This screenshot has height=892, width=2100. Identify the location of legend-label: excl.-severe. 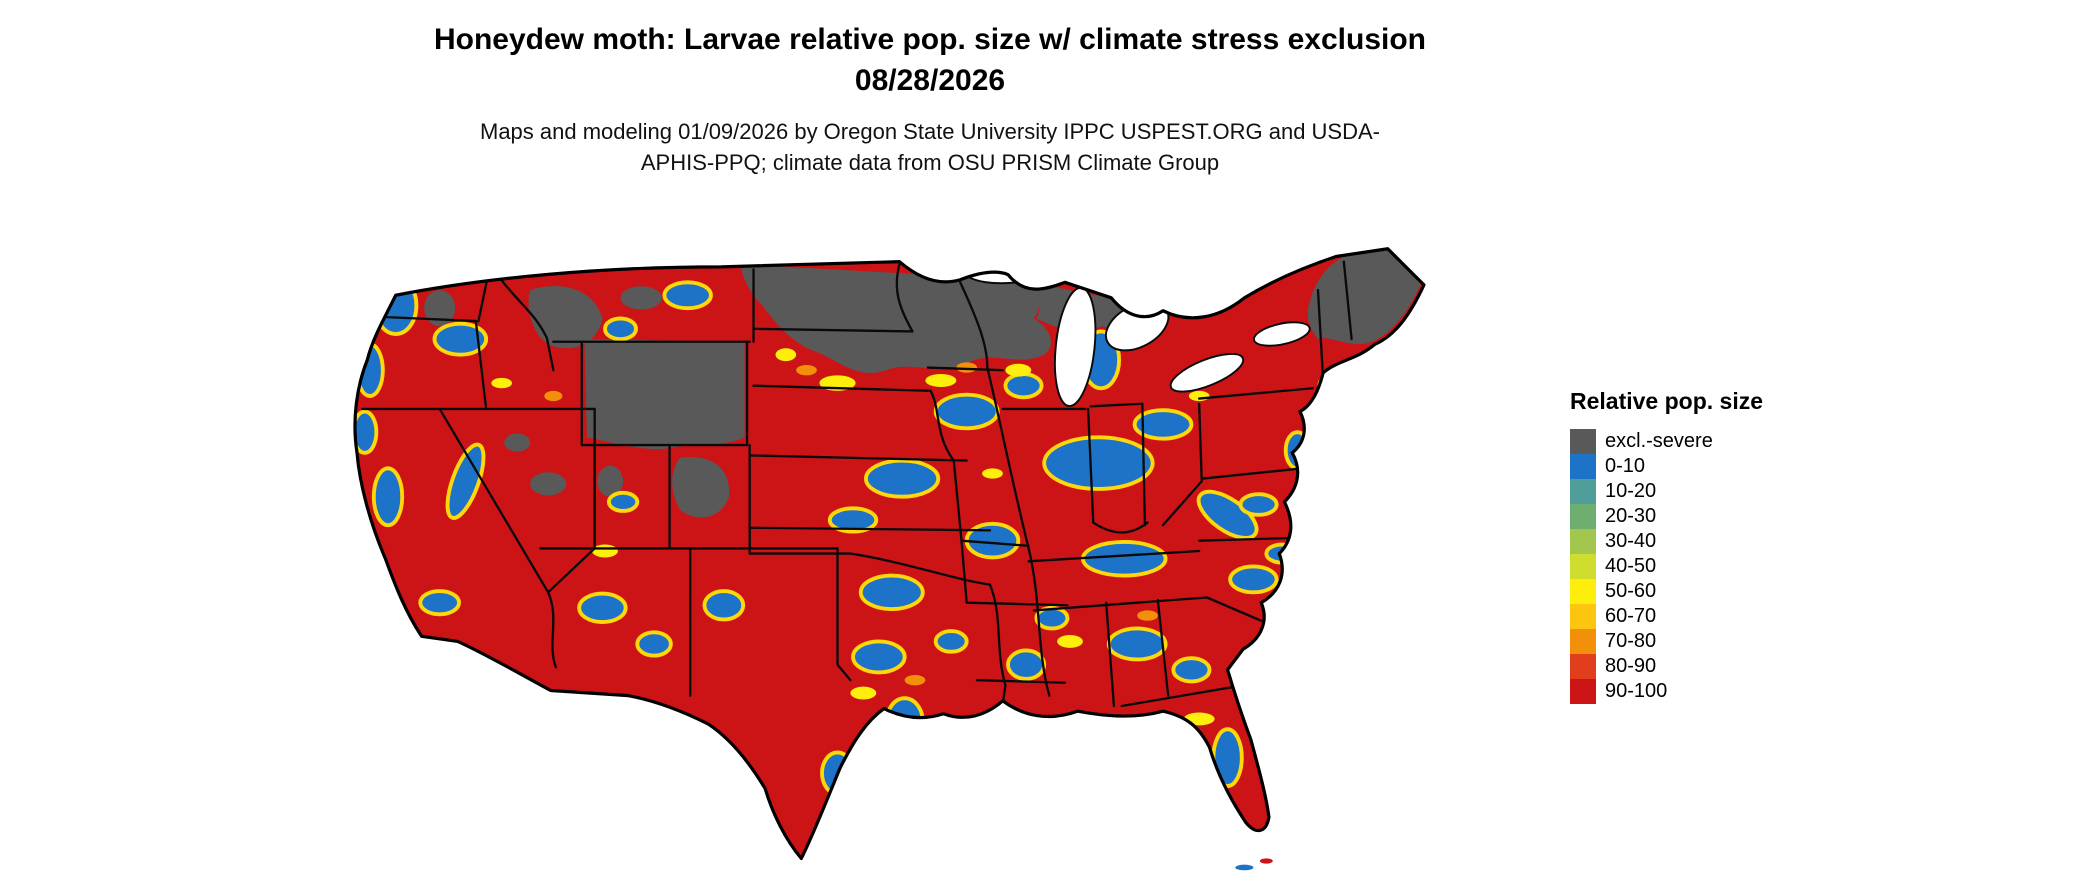
(1659, 441).